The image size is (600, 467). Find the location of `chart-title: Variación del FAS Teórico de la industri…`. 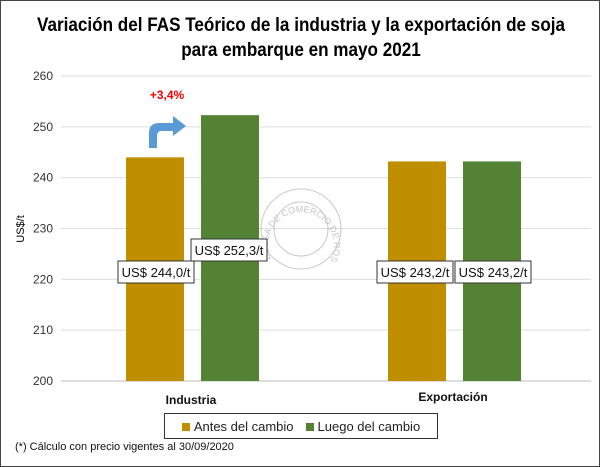

chart-title: Variación del FAS Teórico de la industri… is located at coordinates (301, 38).